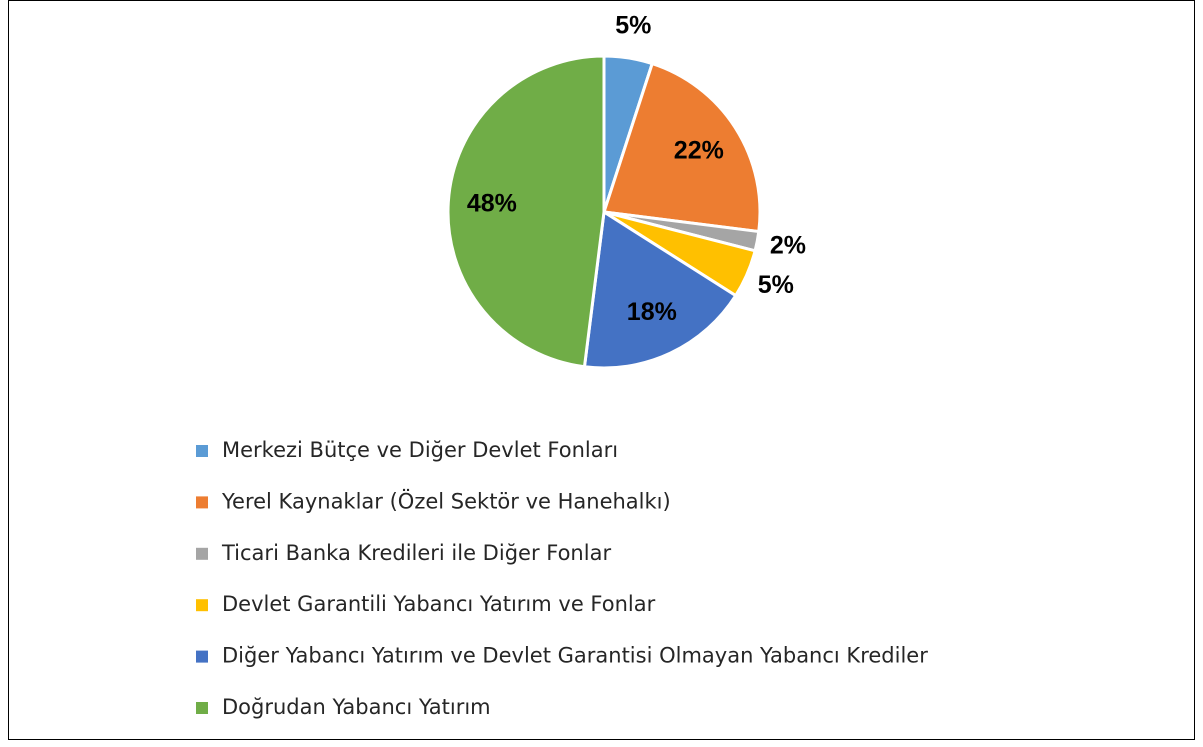 The image size is (1203, 747). What do you see at coordinates (699, 150) in the screenshot?
I see `data-label: 22%` at bounding box center [699, 150].